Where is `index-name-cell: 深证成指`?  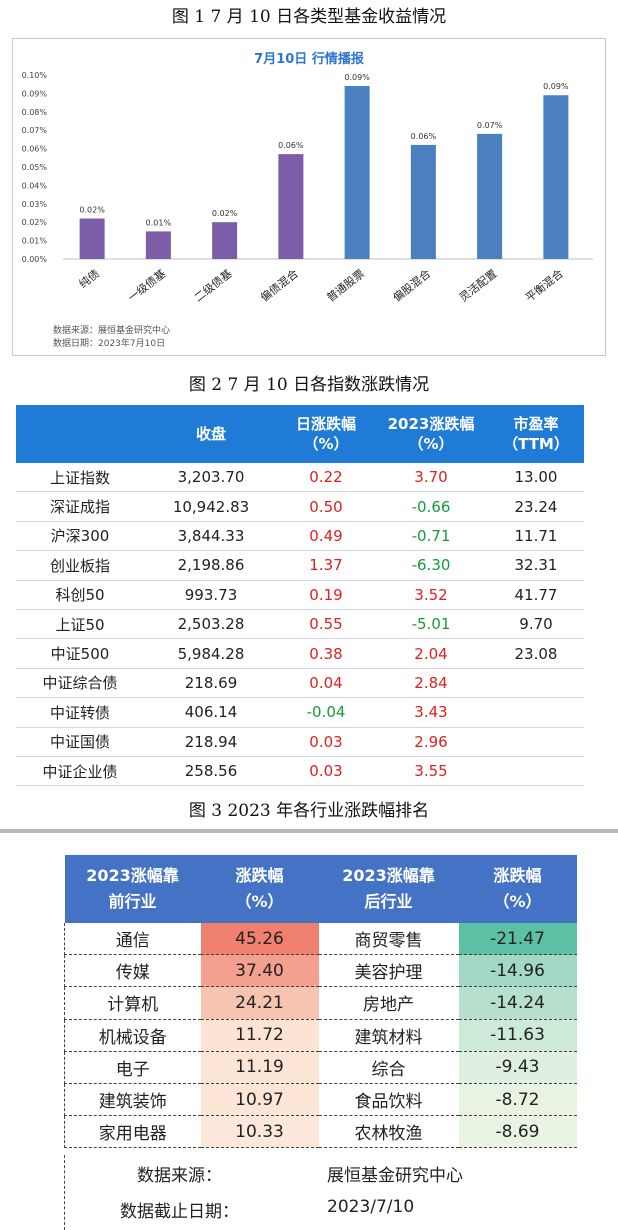
index-name-cell: 深证成指 is located at coordinates (80, 506).